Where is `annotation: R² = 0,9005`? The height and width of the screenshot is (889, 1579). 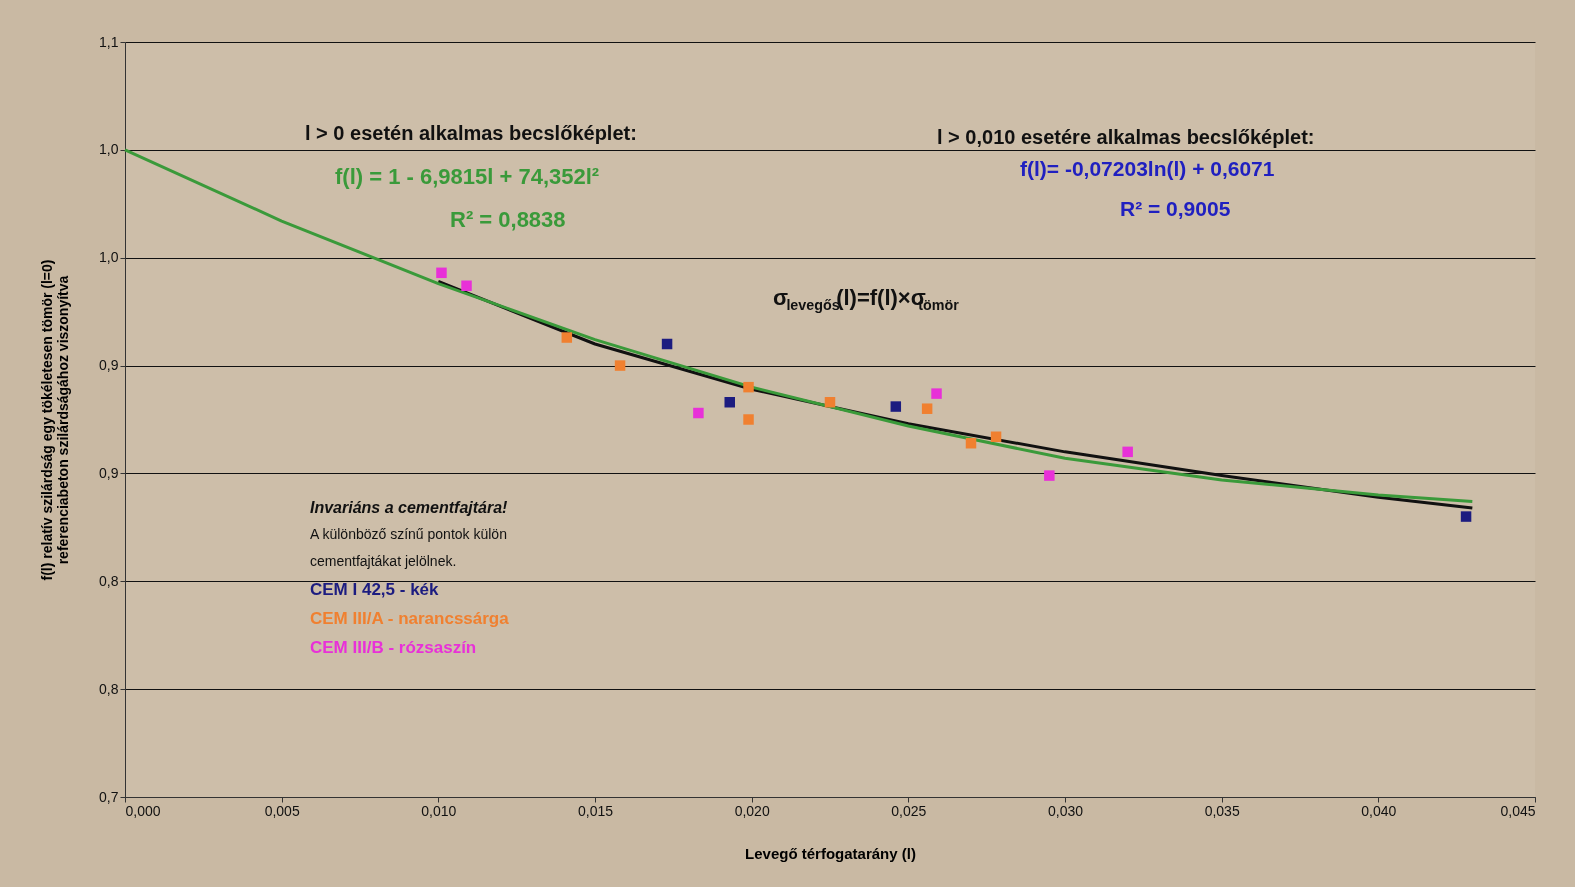 annotation: R² = 0,9005 is located at coordinates (1175, 208).